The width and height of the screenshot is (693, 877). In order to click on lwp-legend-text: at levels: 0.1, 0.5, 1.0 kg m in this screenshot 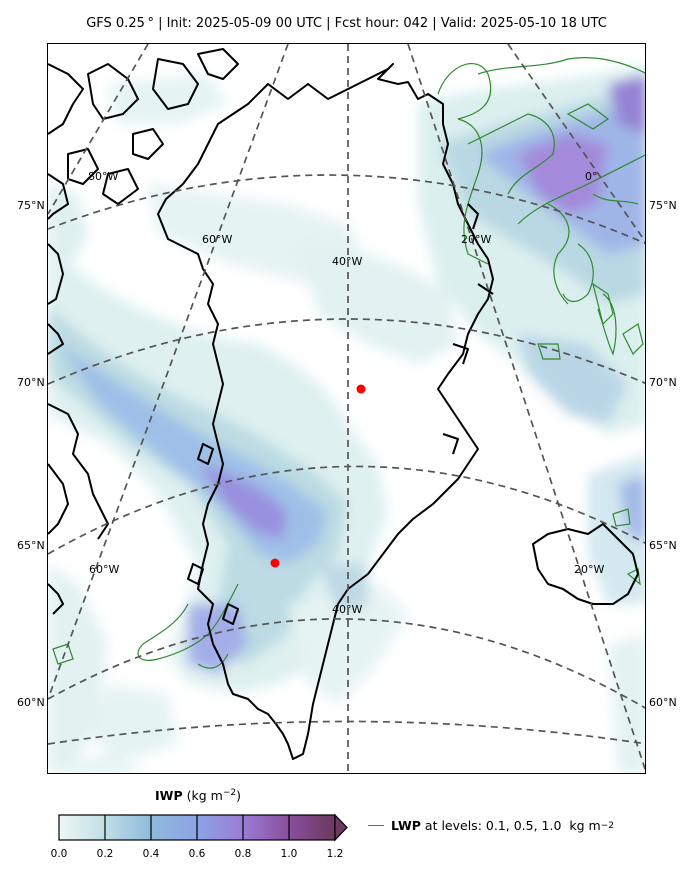, I will do `click(510, 825)`.